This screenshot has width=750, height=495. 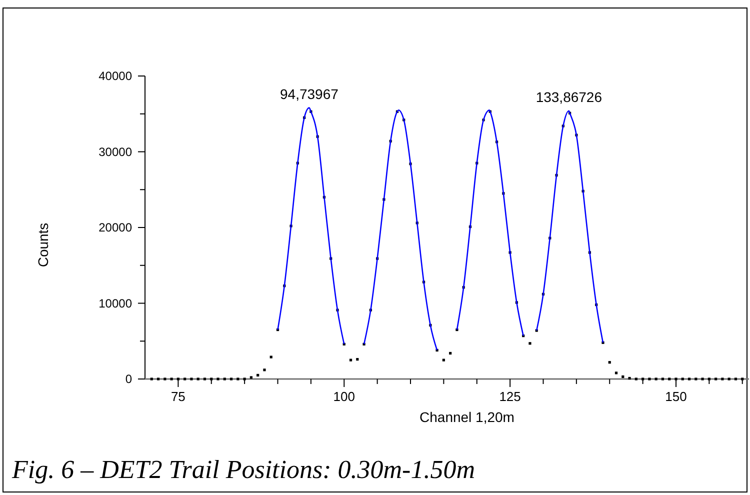 I want to click on x-axis-title: Channel 1,20m, so click(x=467, y=417).